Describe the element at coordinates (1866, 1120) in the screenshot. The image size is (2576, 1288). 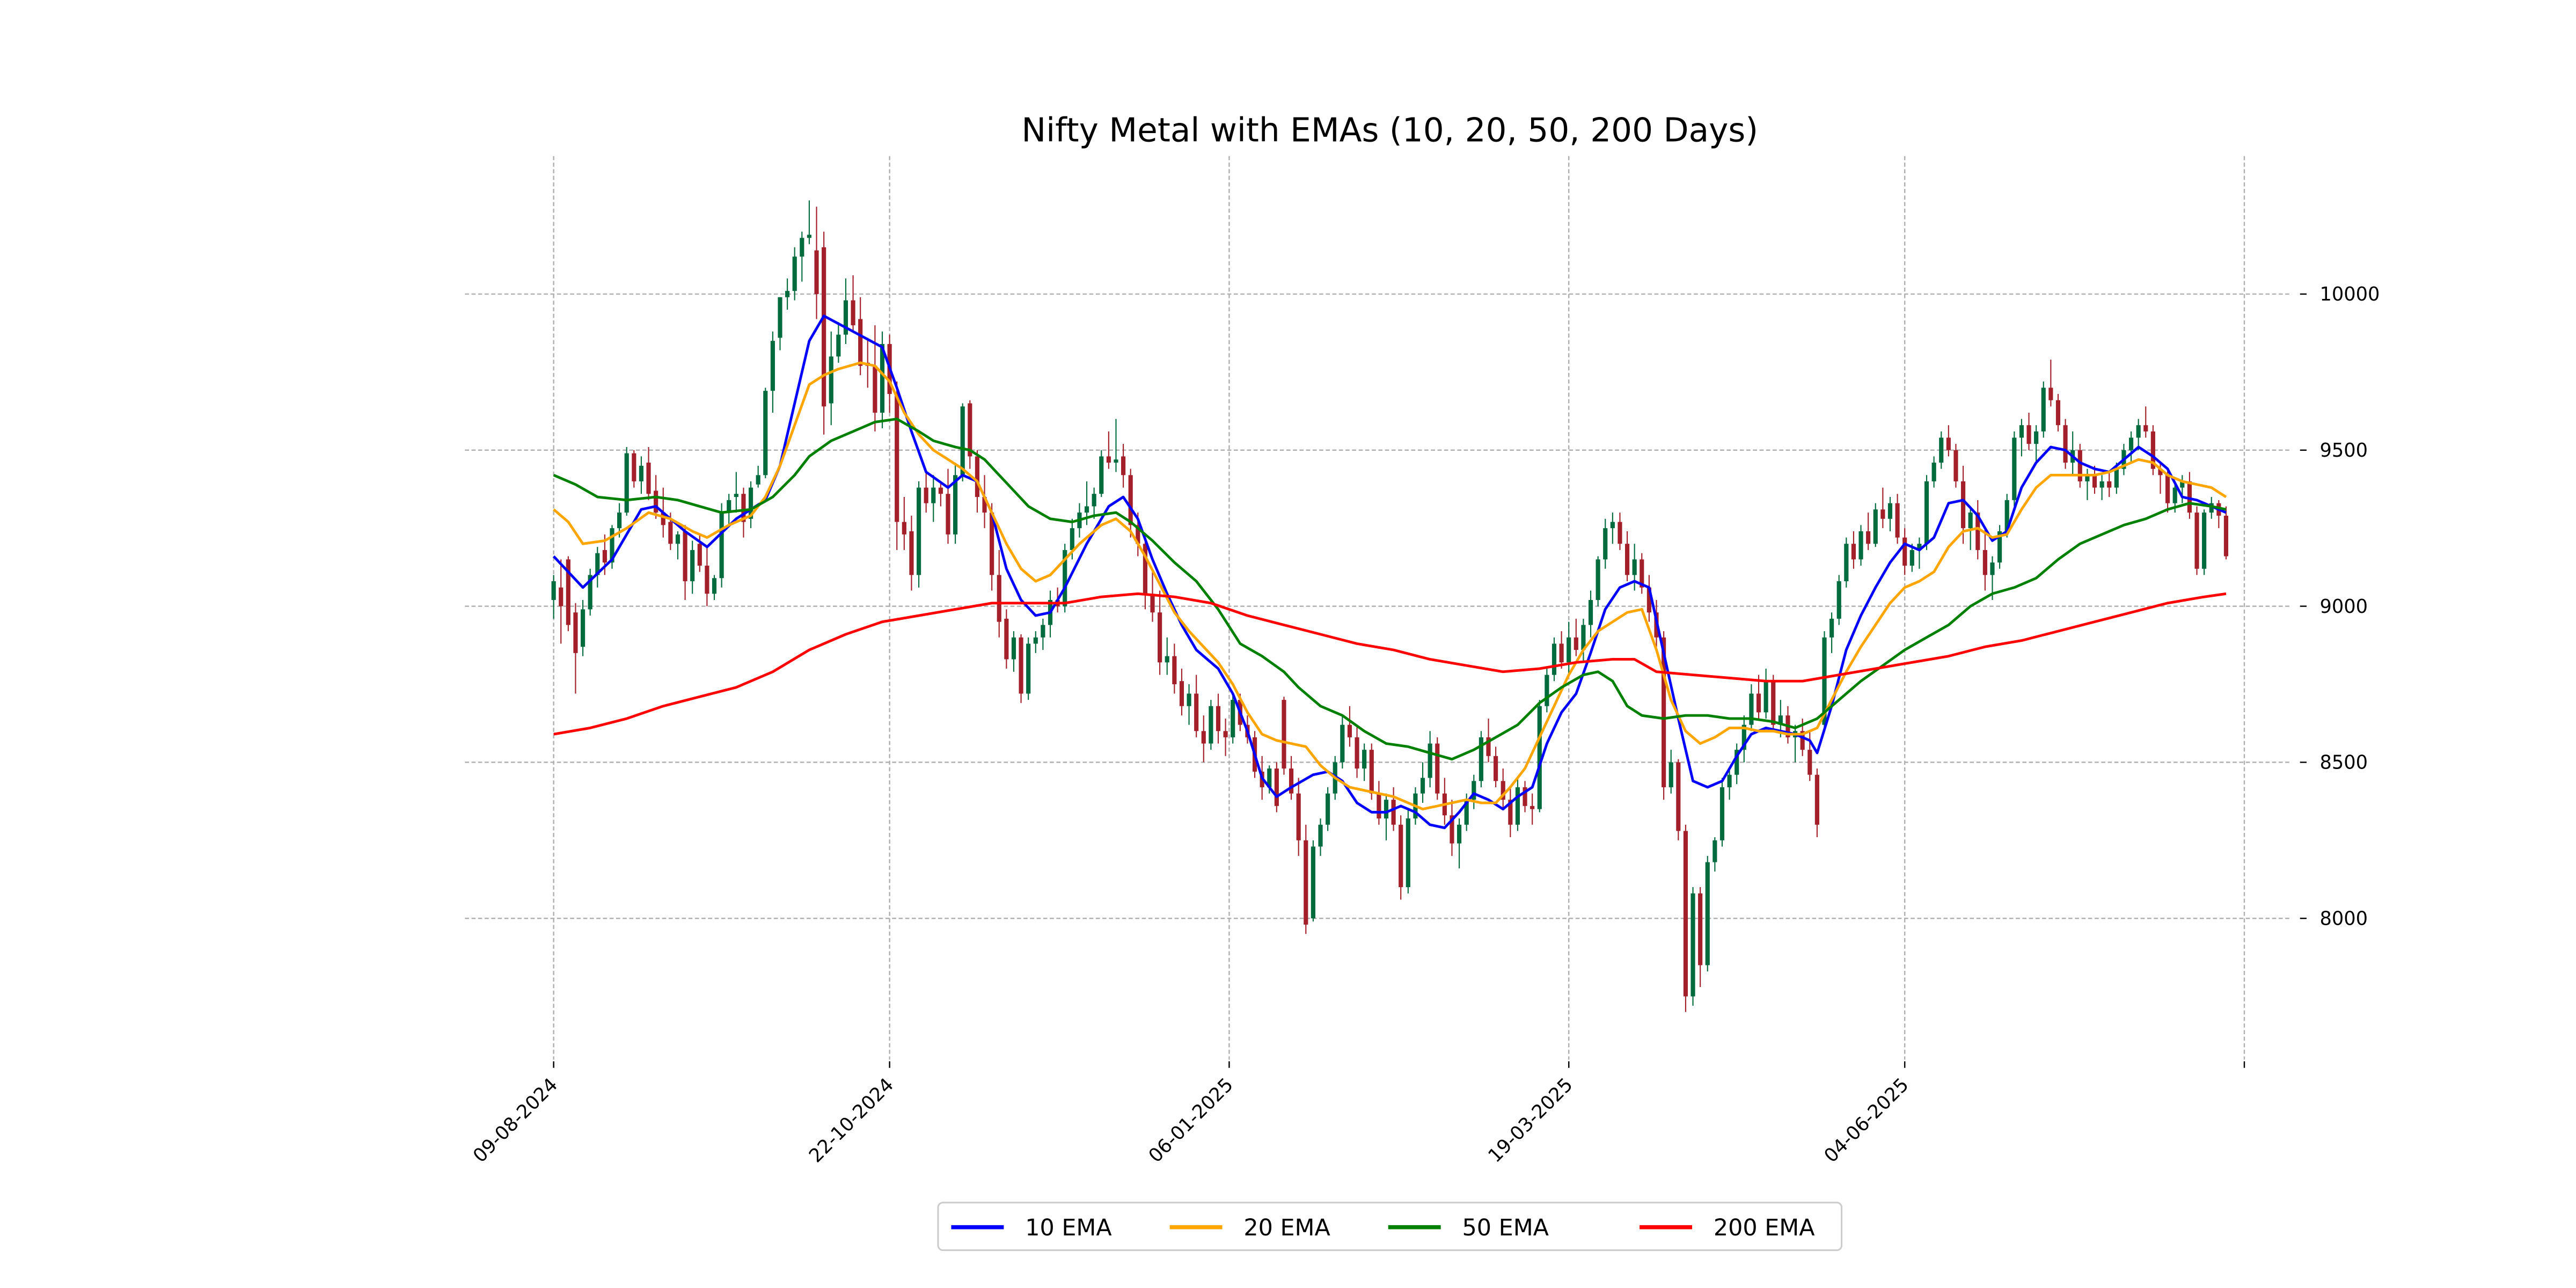
I see `x-tick-label: 04-06-2025` at that location.